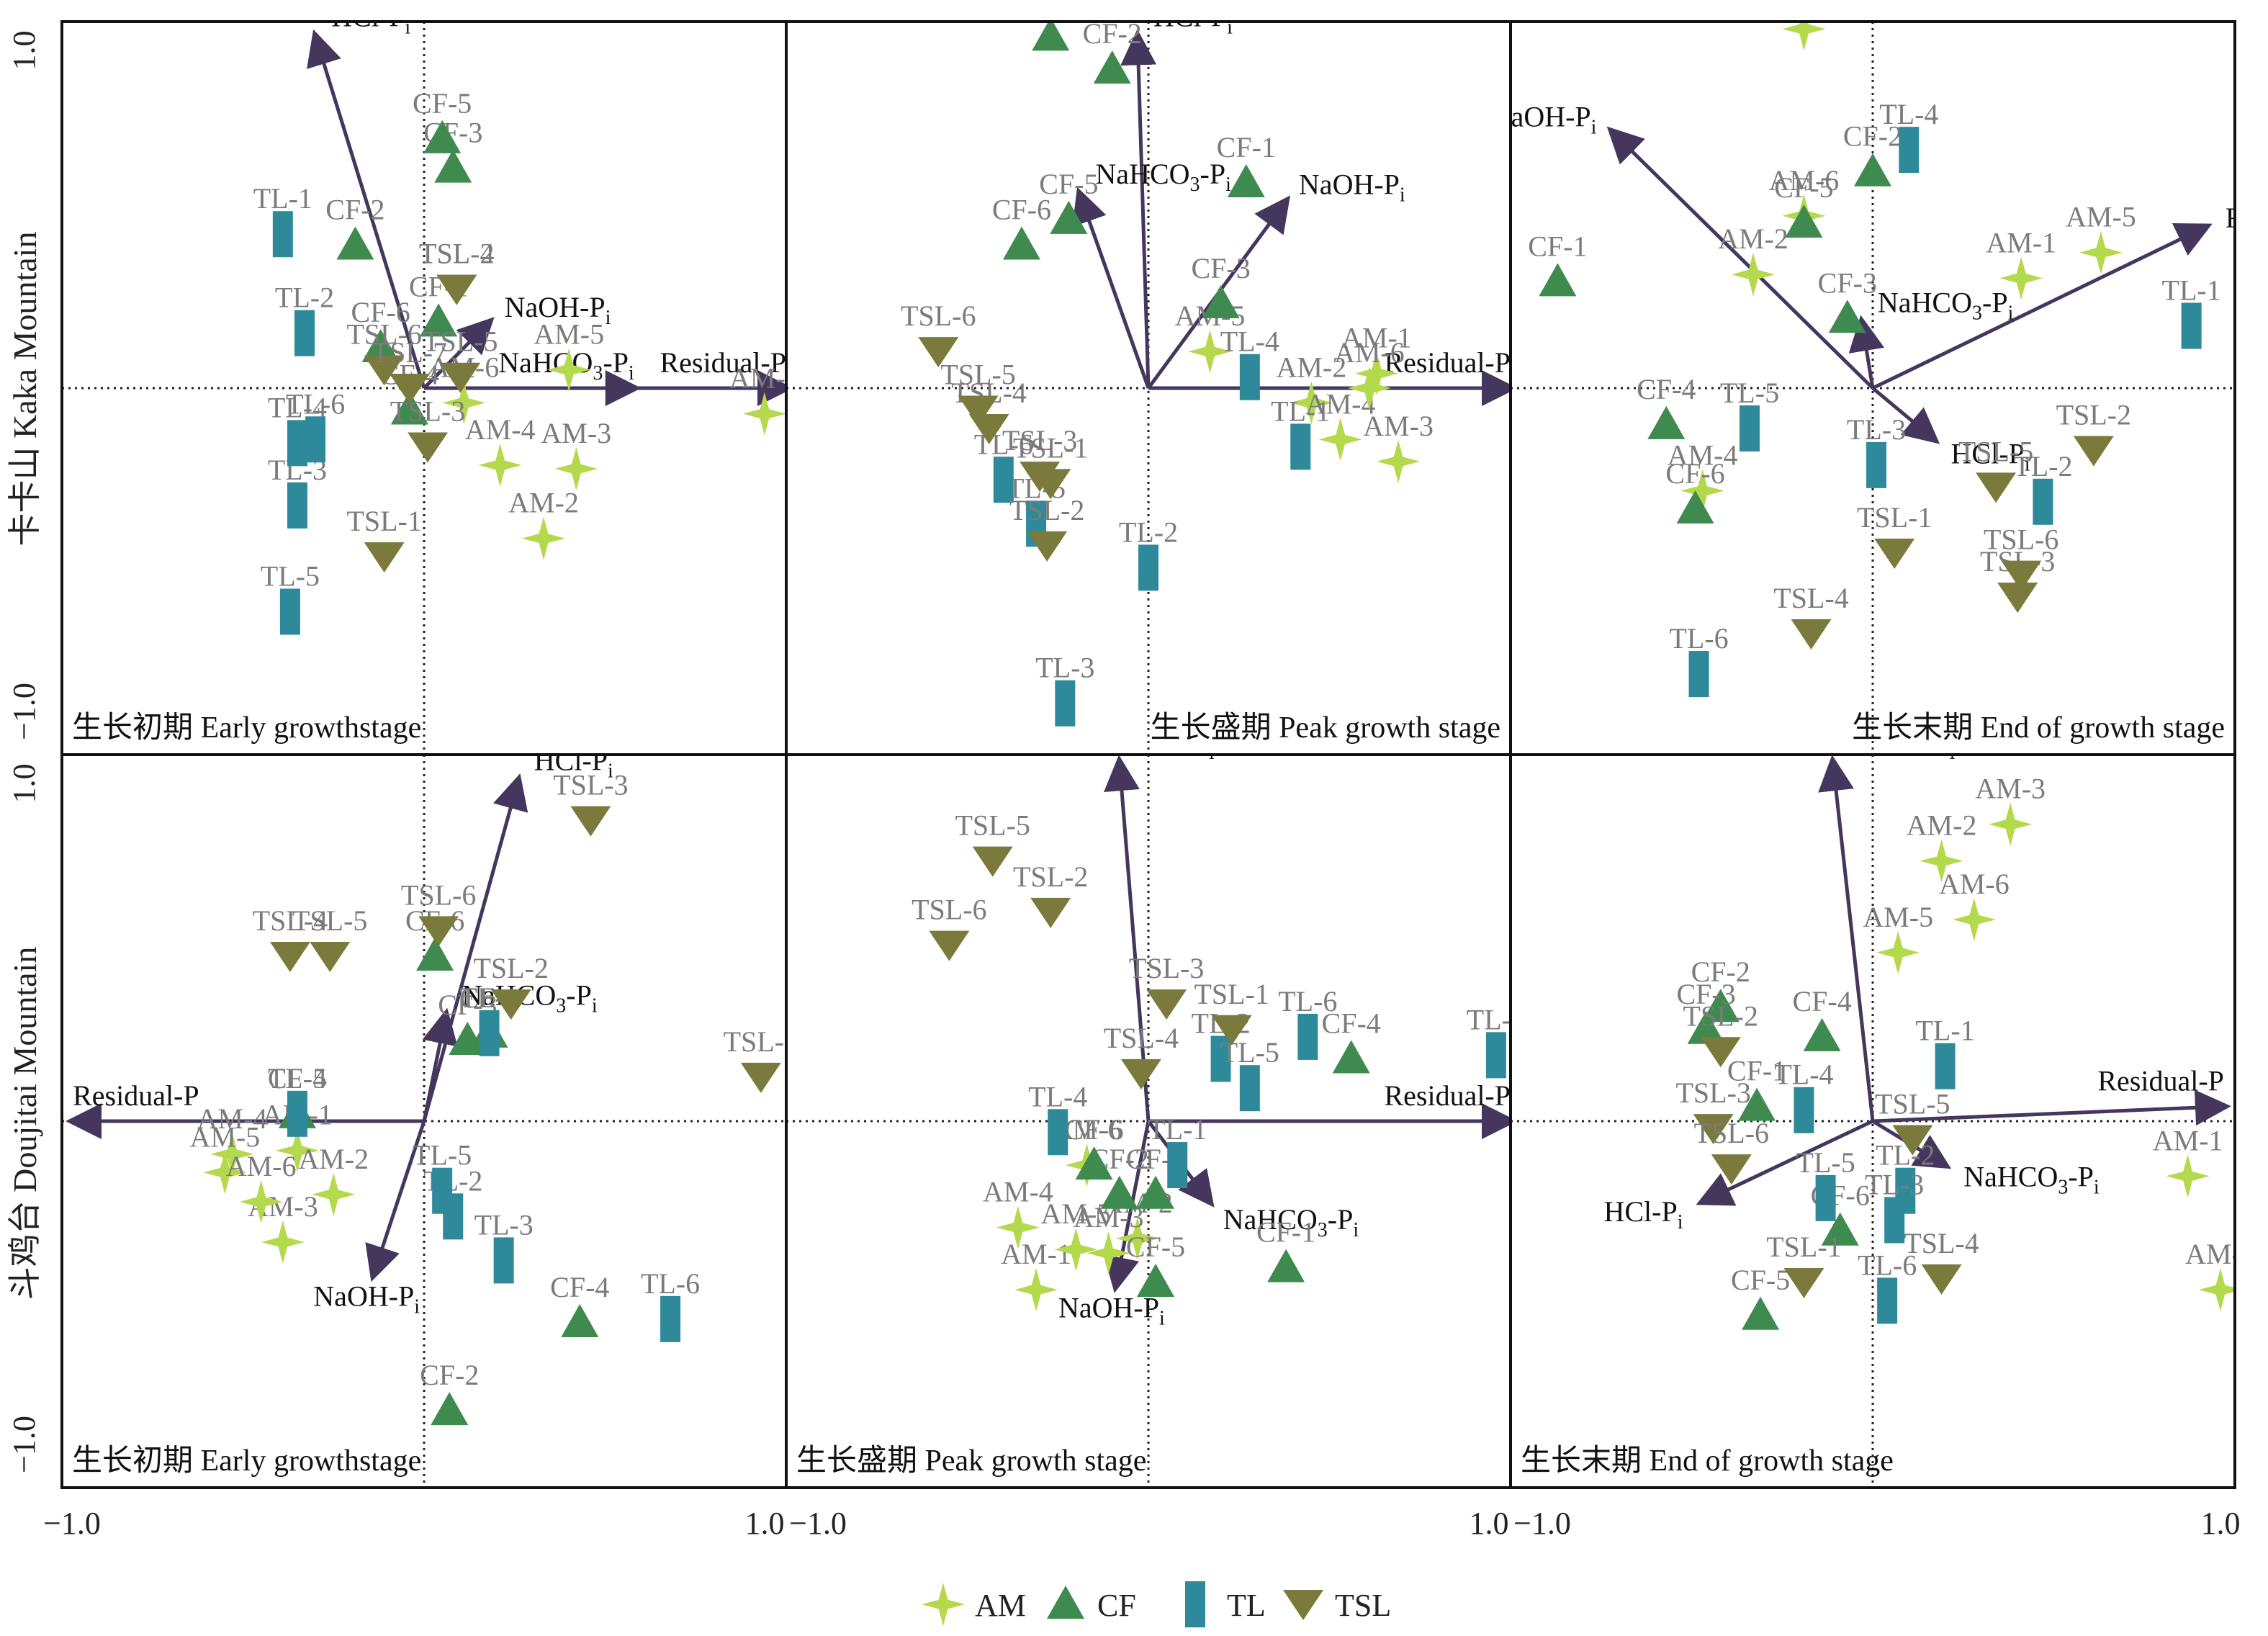 The height and width of the screenshot is (1636, 2268). I want to click on point-label: TSL-2, so click(1046, 510).